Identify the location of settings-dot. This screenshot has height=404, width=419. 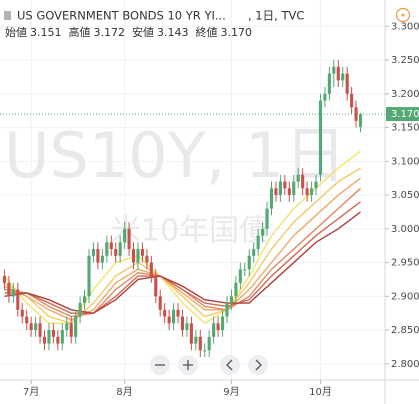
(403, 15).